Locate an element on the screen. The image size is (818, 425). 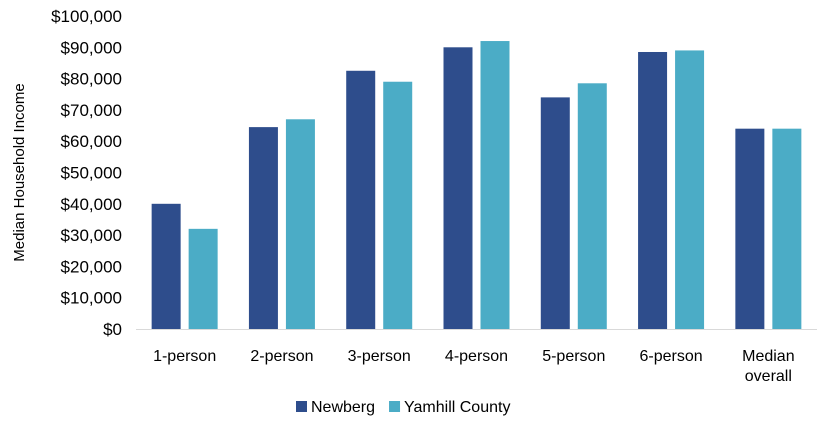
y-tick-label: $90,000 is located at coordinates (91, 47).